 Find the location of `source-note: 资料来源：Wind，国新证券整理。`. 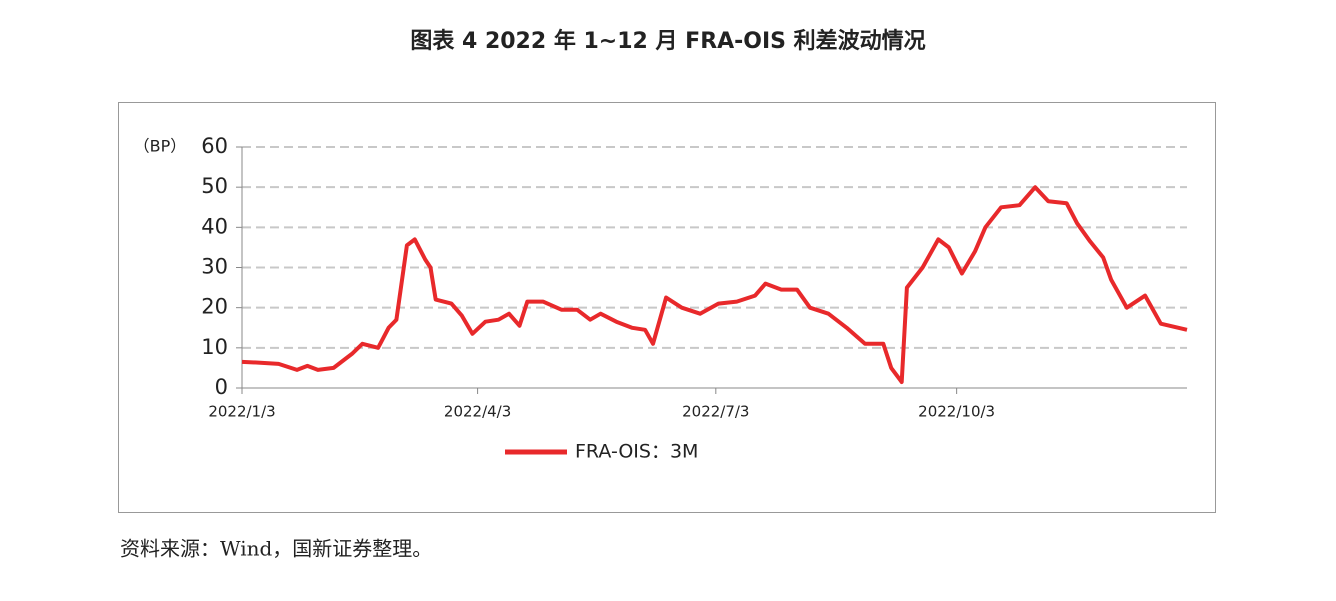

source-note: 资料来源：Wind，国新证券整理。 is located at coordinates (276, 549).